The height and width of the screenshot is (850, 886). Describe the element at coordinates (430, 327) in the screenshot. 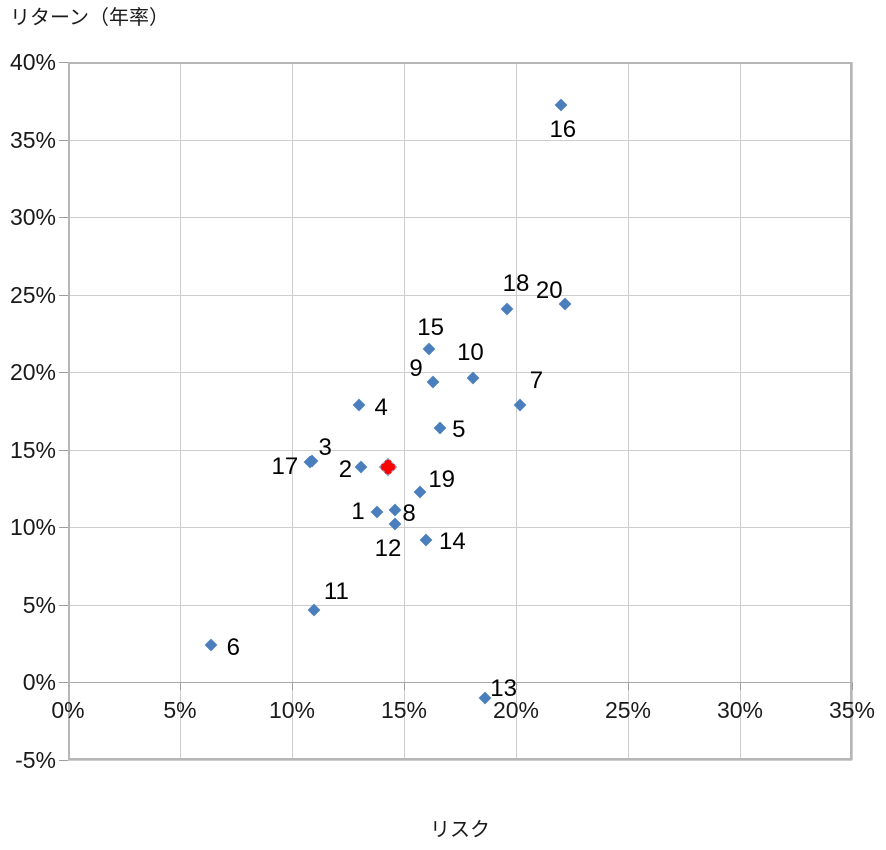

I see `data-label-15: 15` at that location.